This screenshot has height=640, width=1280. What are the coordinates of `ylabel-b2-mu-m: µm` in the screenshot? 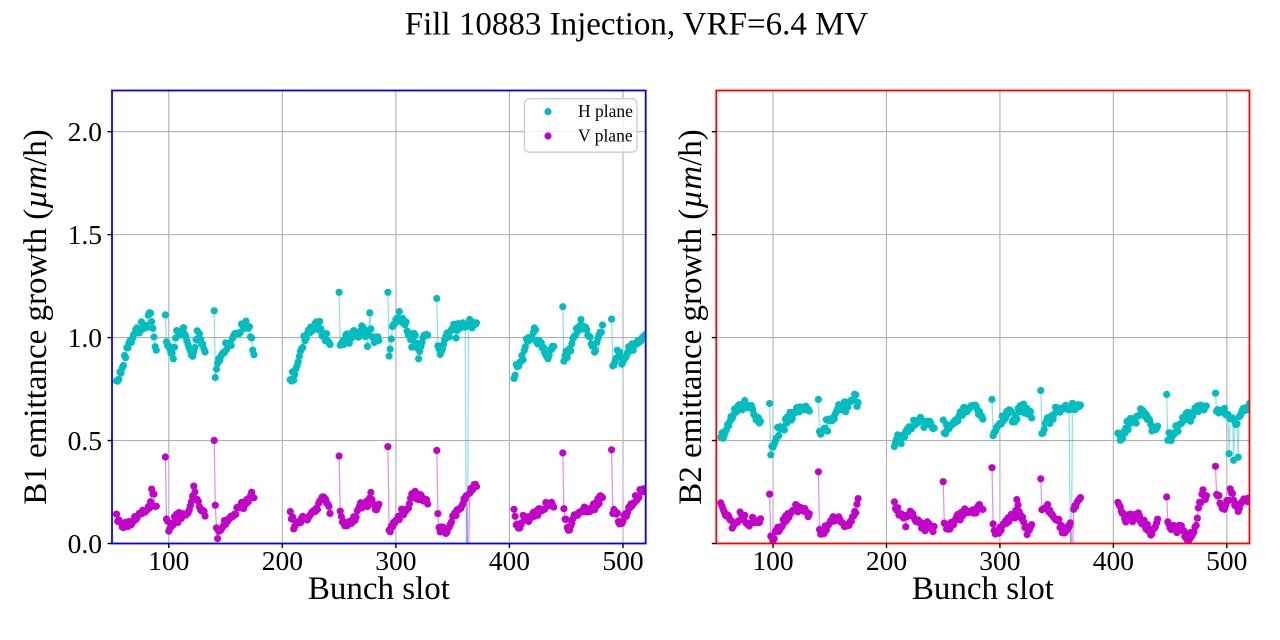 It's located at (691, 187).